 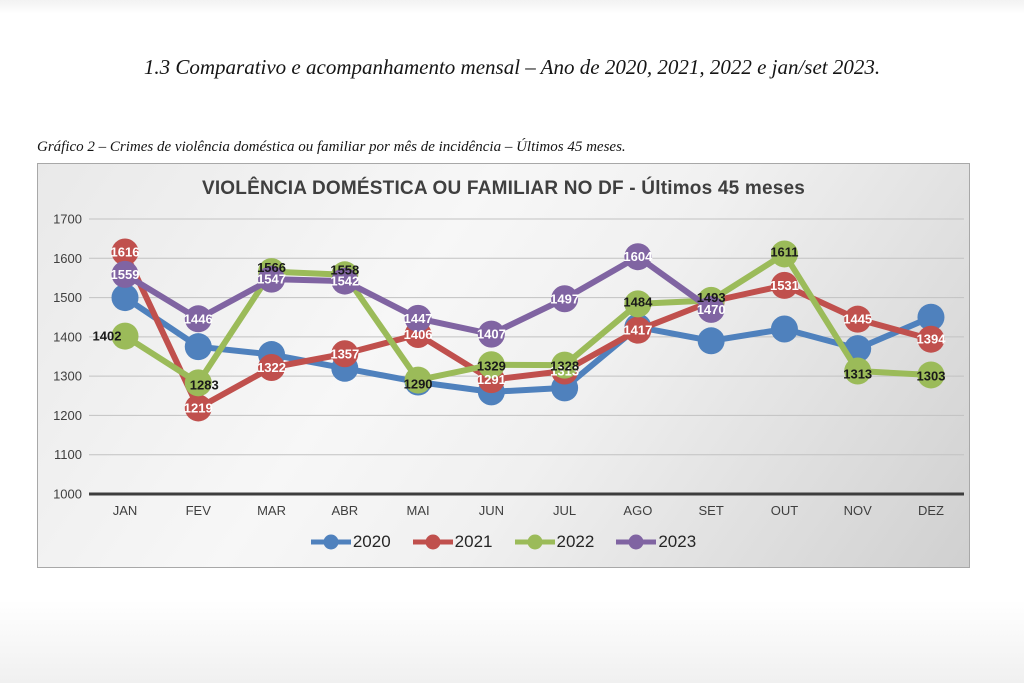 I want to click on data-label-2023-JUN: 1407, so click(x=491, y=334).